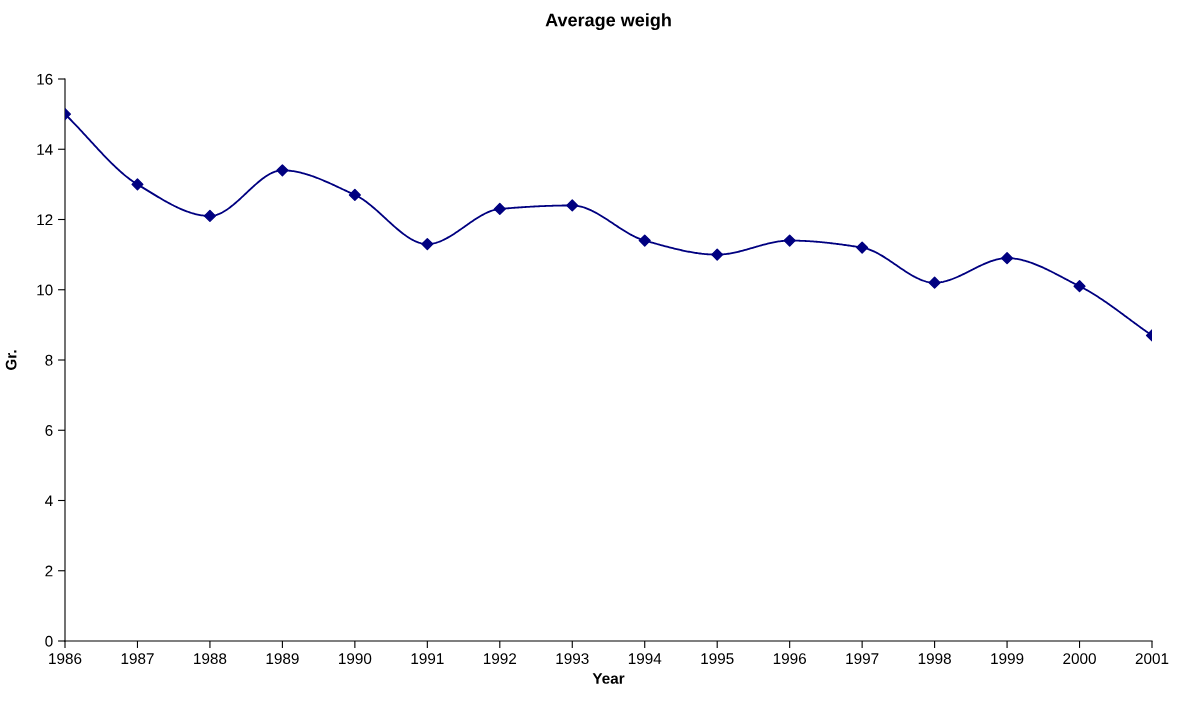  Describe the element at coordinates (282, 659) in the screenshot. I see `x-tick-label: 1989` at that location.